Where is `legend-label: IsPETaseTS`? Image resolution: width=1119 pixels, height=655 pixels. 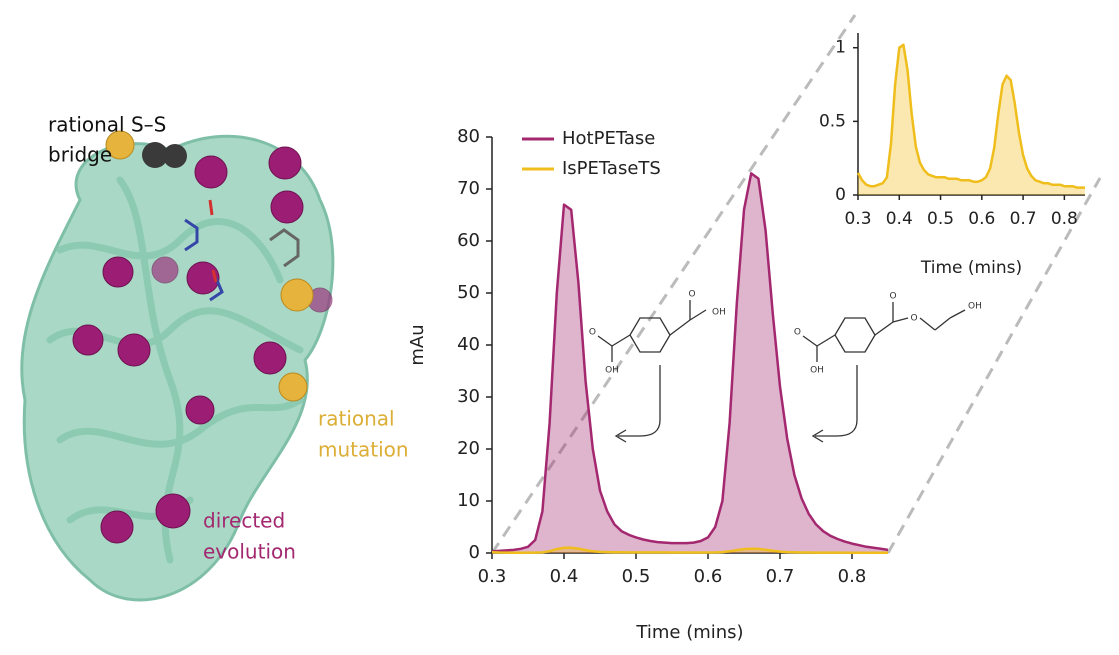
legend-label: IsPETaseTS is located at coordinates (611, 168).